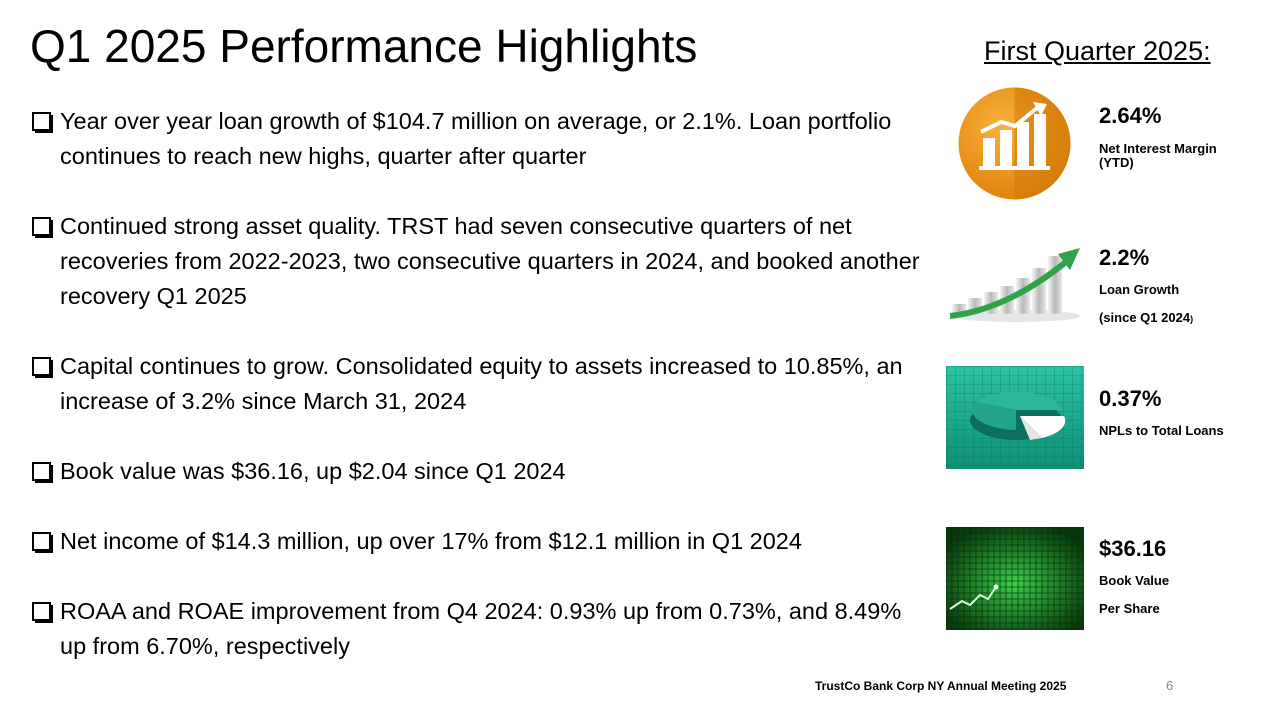 The height and width of the screenshot is (720, 1280). What do you see at coordinates (1146, 317) in the screenshot?
I see `stat-label-sub: (since Q1 2024)` at bounding box center [1146, 317].